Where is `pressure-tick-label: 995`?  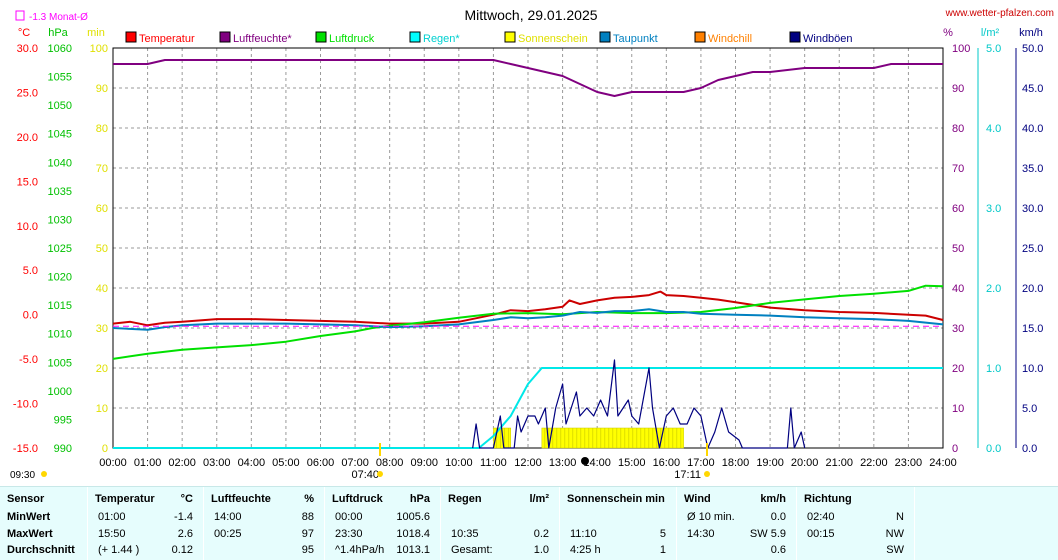 pressure-tick-label: 995 is located at coordinates (63, 420).